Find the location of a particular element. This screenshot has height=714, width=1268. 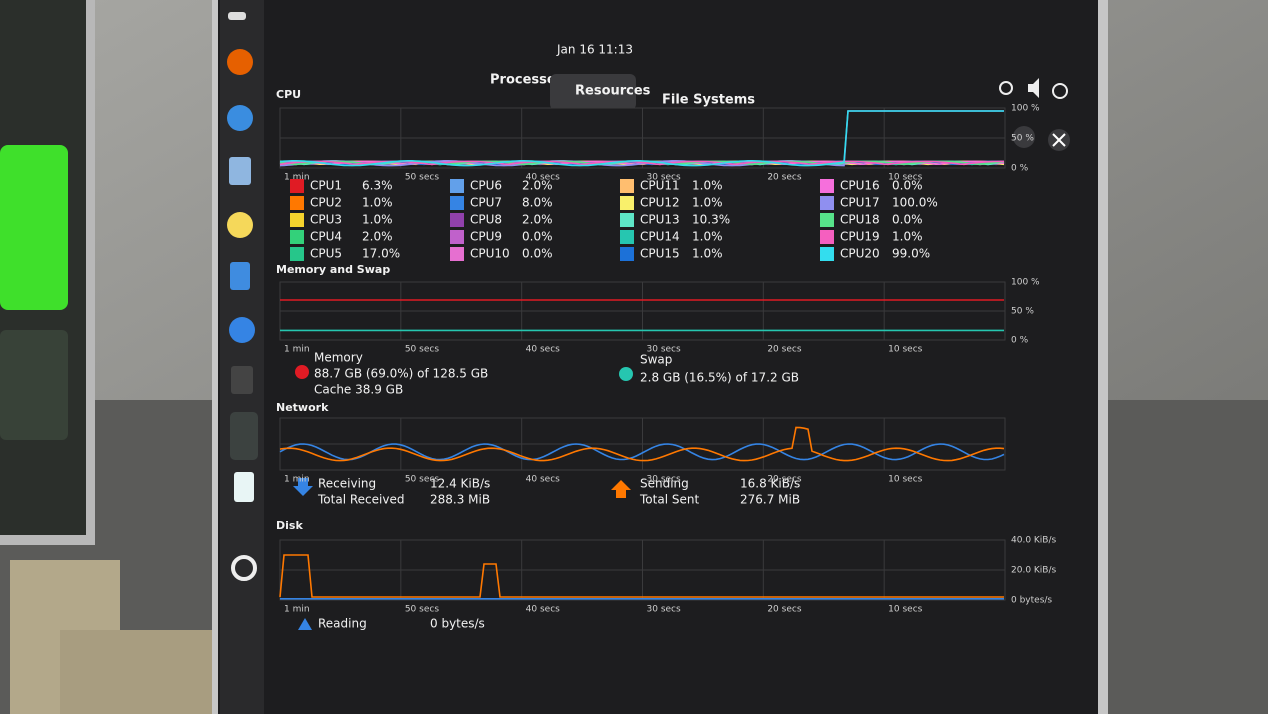

memory-icon is located at coordinates (302, 372).